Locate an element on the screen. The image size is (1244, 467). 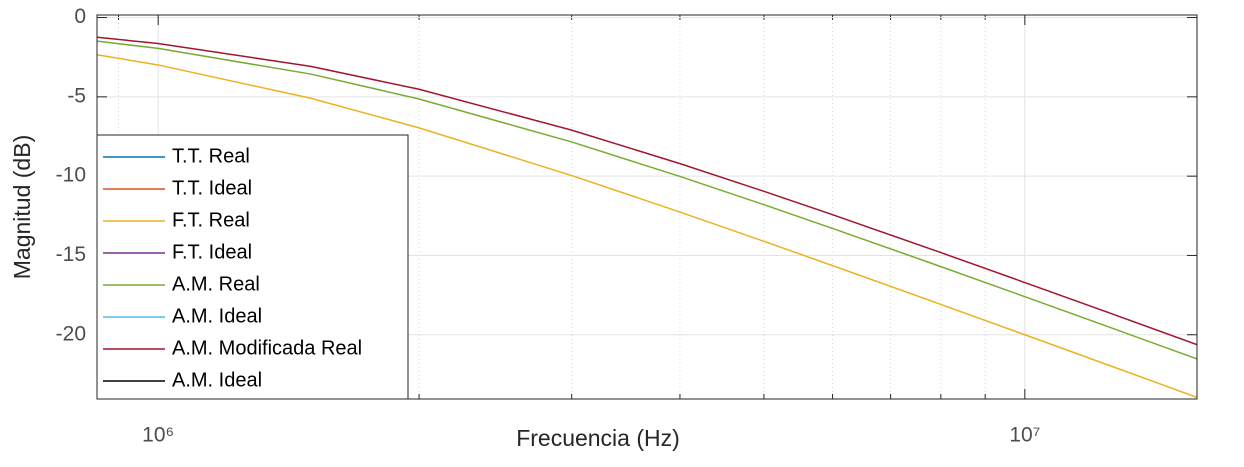
y-tick-label: -20 is located at coordinates (71, 333).